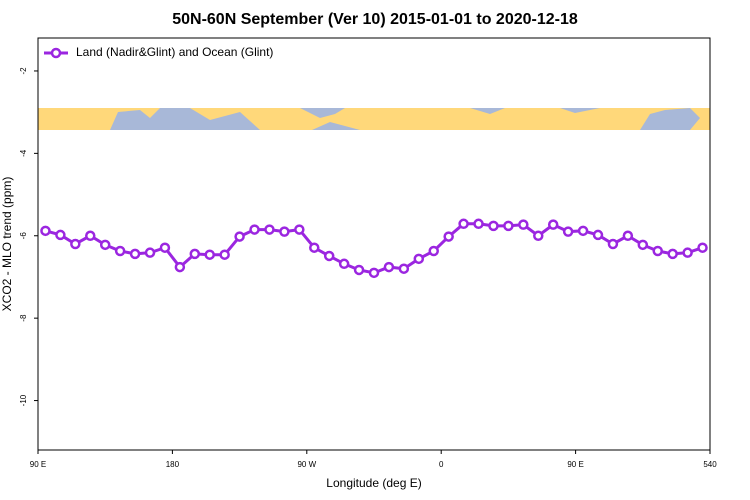 This screenshot has height=500, width=750. I want to click on x-tick-label: 540, so click(710, 464).